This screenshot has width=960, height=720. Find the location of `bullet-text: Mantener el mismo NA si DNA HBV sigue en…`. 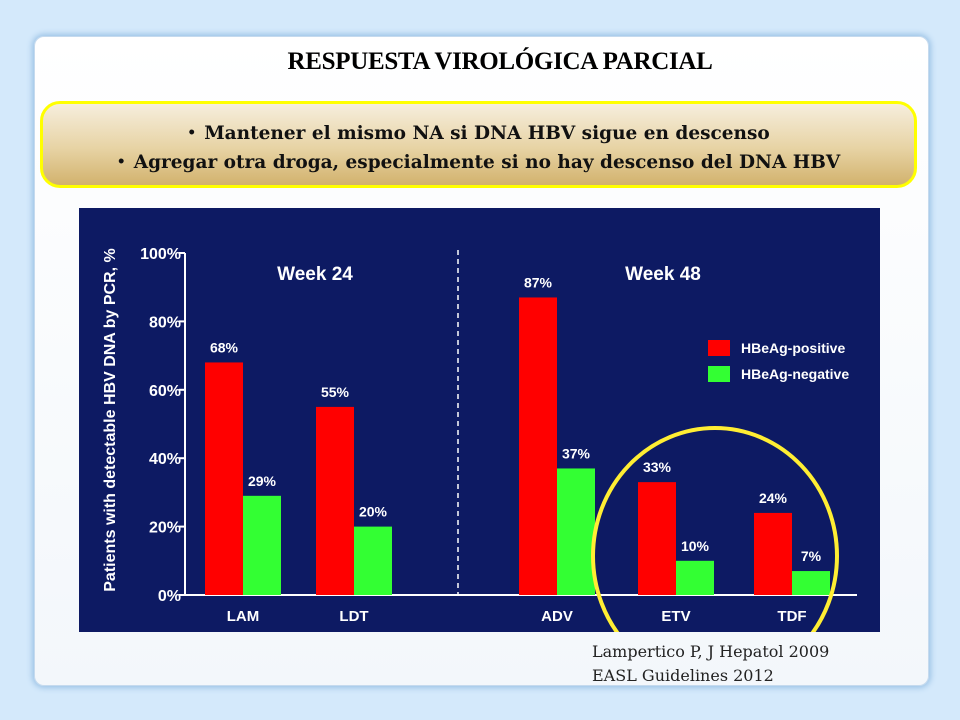

bullet-text: Mantener el mismo NA si DNA HBV sigue en… is located at coordinates (487, 133).